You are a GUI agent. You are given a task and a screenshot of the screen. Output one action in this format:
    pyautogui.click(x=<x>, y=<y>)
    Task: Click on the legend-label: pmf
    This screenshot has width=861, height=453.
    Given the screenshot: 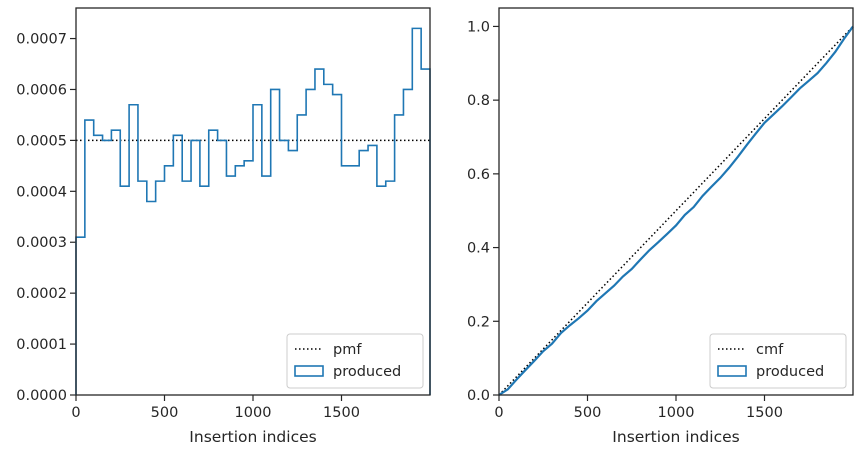 What is the action you would take?
    pyautogui.click(x=347, y=350)
    